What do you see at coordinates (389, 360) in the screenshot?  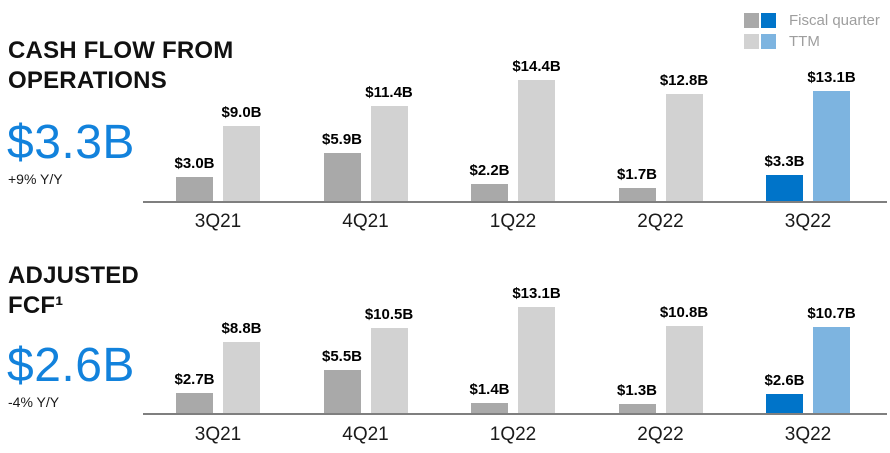 I see `bar-ttm-4q21: $10.5B` at bounding box center [389, 360].